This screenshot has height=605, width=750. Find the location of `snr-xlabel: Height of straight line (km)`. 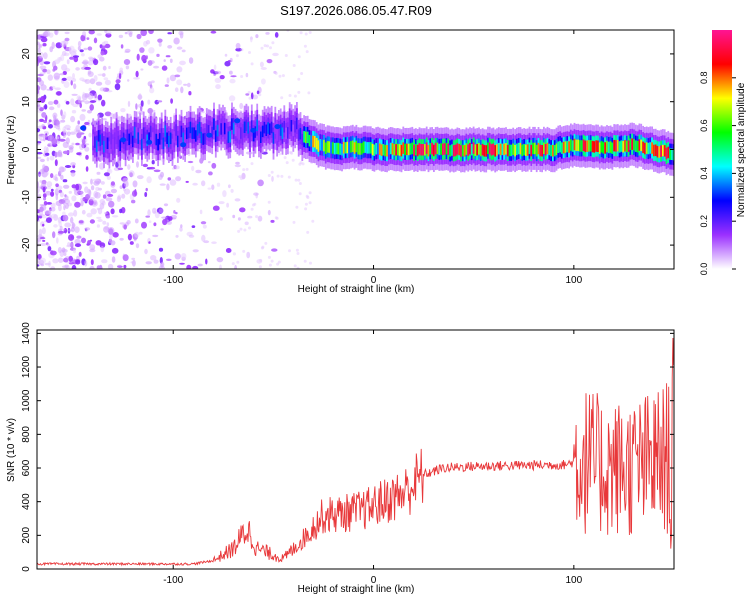

snr-xlabel: Height of straight line (km) is located at coordinates (356, 589).